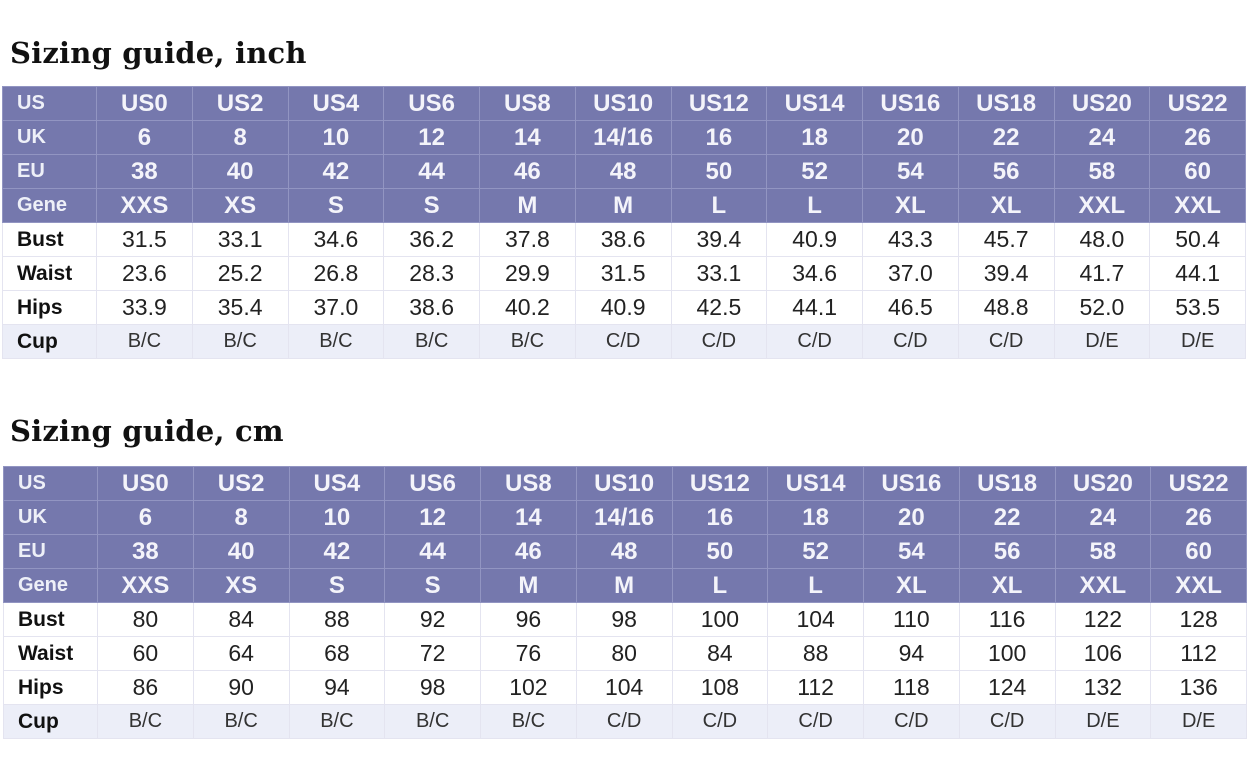 The width and height of the screenshot is (1254, 778). I want to click on gene-cell: XXS, so click(144, 205).